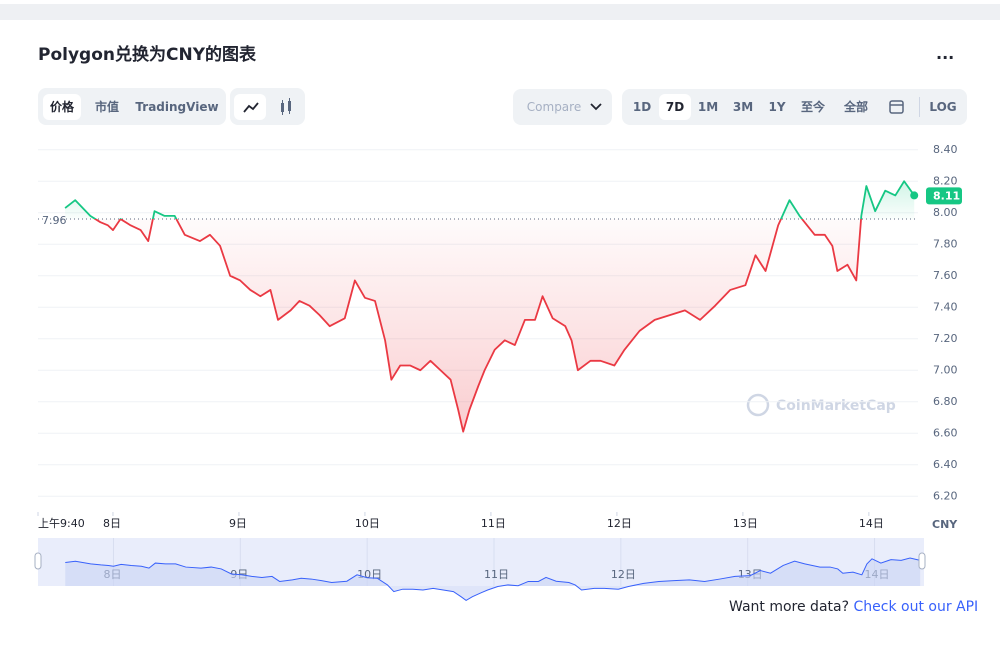 The image size is (1000, 650). What do you see at coordinates (623, 574) in the screenshot?
I see `navigator-label: 12日` at bounding box center [623, 574].